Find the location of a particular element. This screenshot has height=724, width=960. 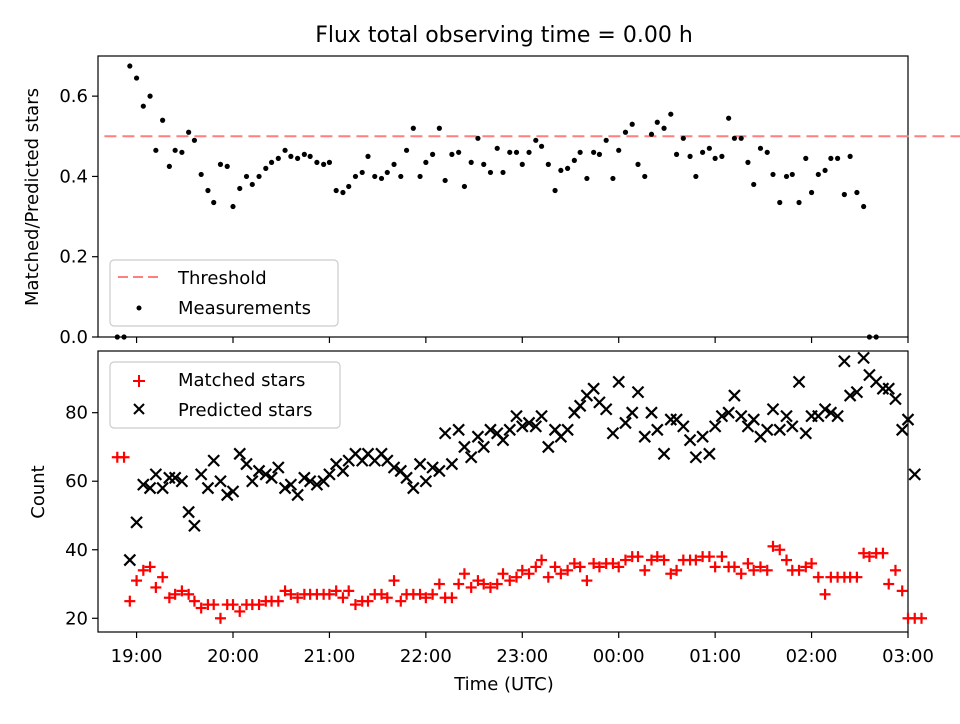

ratio-ytick-label: 0.4 is located at coordinates (73, 176).